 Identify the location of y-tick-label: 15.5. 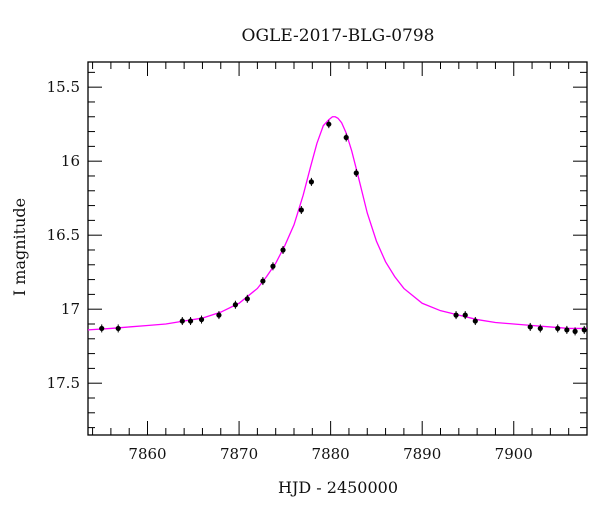
(63, 87).